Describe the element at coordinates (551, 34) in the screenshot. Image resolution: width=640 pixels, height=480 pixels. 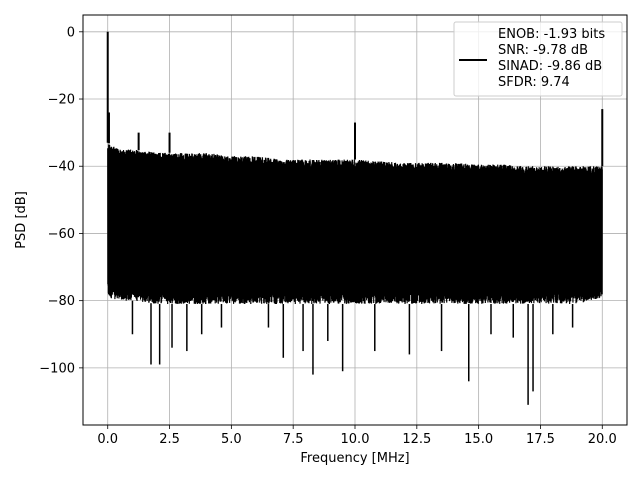
I see `legend-text-enob: ENOB: -1.93 bits` at that location.